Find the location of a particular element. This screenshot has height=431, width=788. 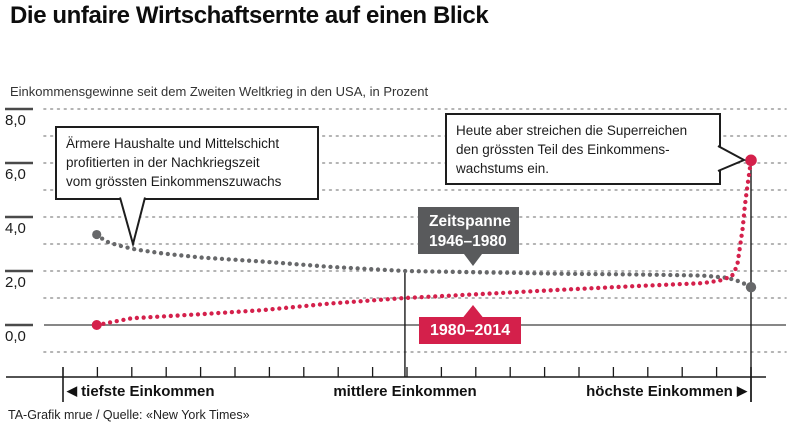

series-badge-1946-1980-line1: Zeitspanne is located at coordinates (470, 221).